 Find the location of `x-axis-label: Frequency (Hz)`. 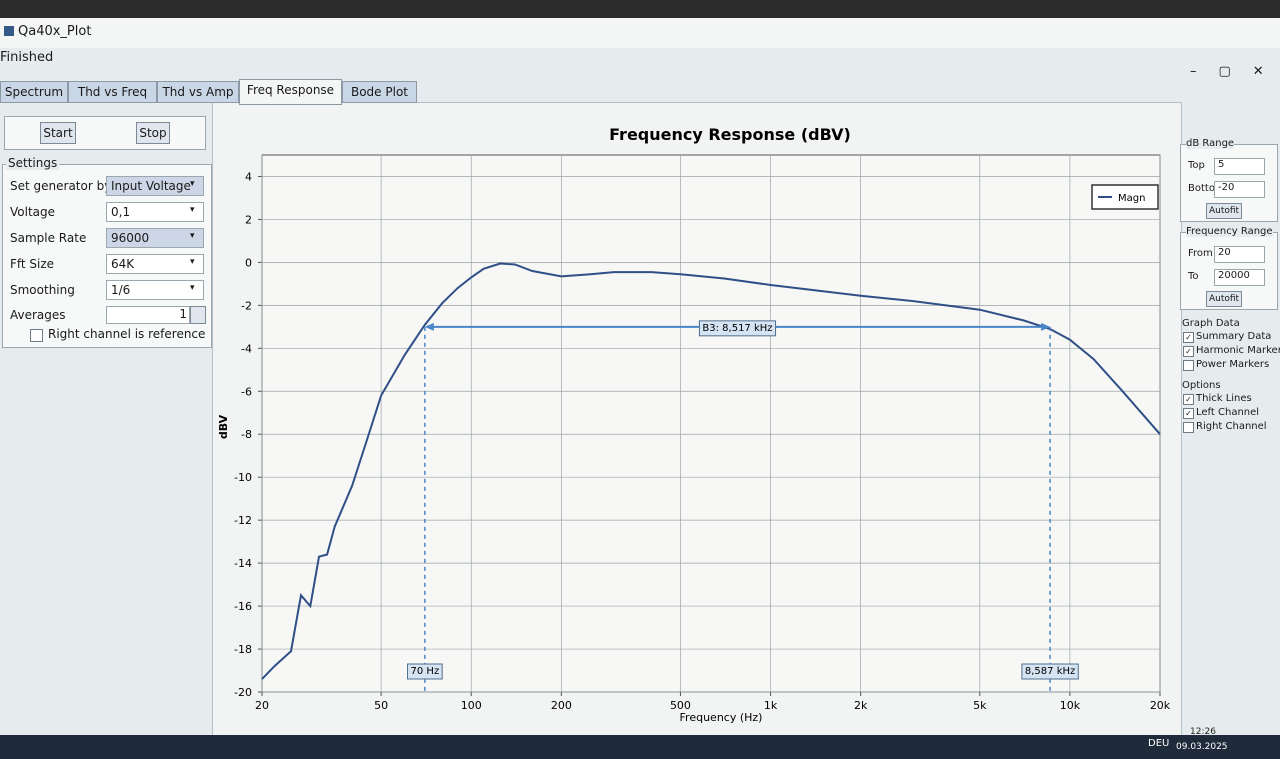

x-axis-label: Frequency (Hz) is located at coordinates (721, 717).